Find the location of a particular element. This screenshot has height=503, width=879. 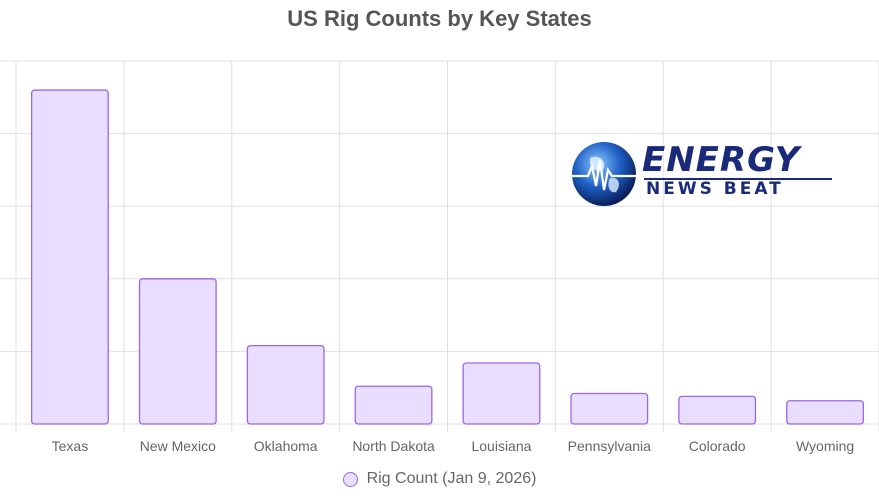

chart-title: US Rig Counts by Key States is located at coordinates (439, 18).